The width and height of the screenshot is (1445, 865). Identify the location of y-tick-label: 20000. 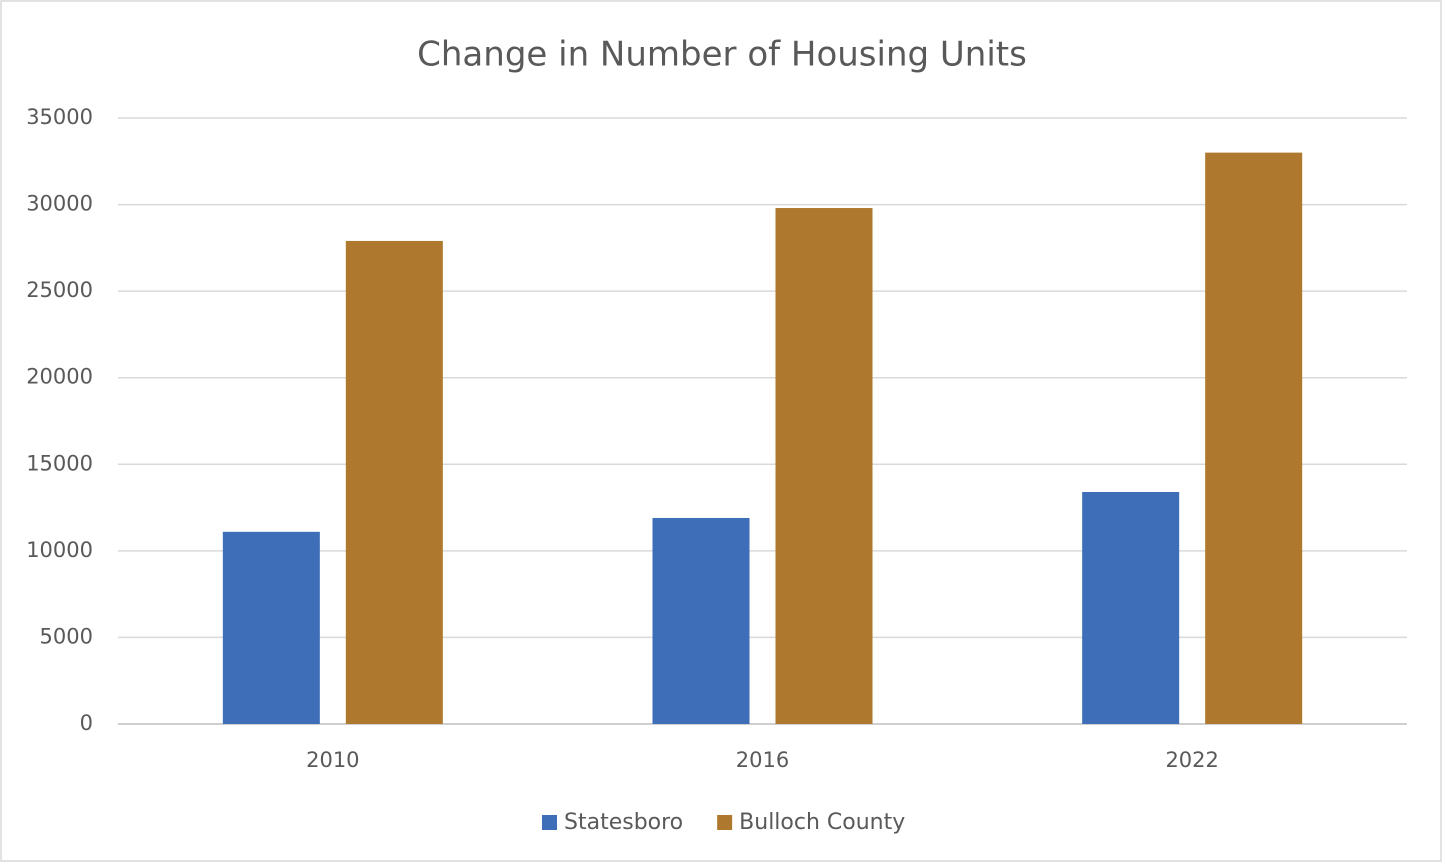
(59, 377).